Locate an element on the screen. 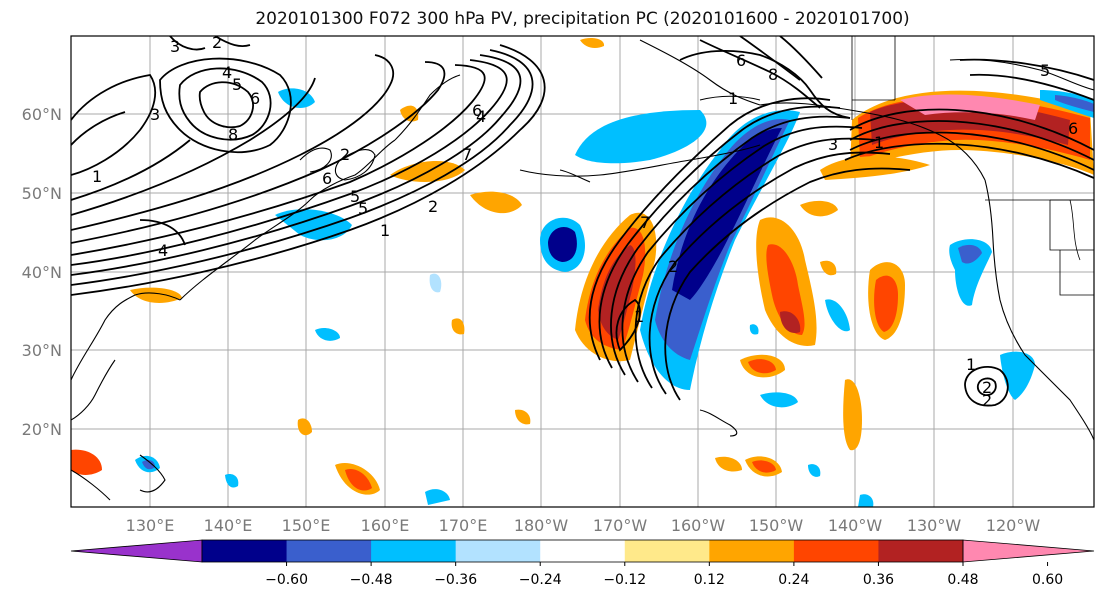  colorbar is located at coordinates (582, 551).